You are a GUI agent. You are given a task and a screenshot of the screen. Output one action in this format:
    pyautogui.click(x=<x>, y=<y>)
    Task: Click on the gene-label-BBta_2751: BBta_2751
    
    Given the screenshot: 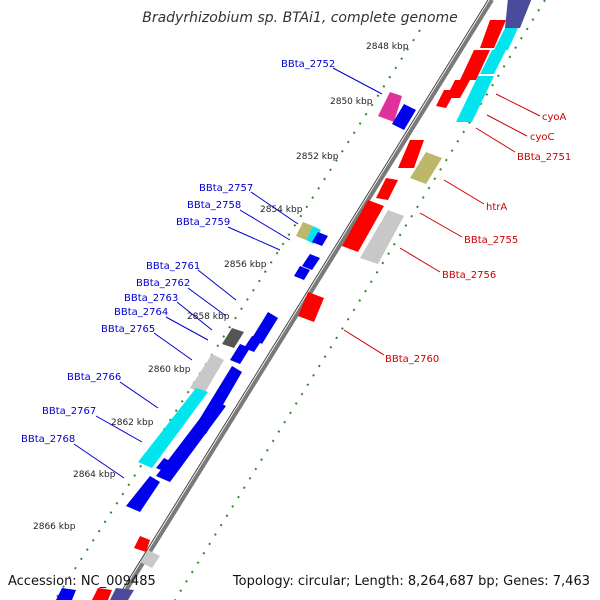 What is the action you would take?
    pyautogui.click(x=544, y=157)
    